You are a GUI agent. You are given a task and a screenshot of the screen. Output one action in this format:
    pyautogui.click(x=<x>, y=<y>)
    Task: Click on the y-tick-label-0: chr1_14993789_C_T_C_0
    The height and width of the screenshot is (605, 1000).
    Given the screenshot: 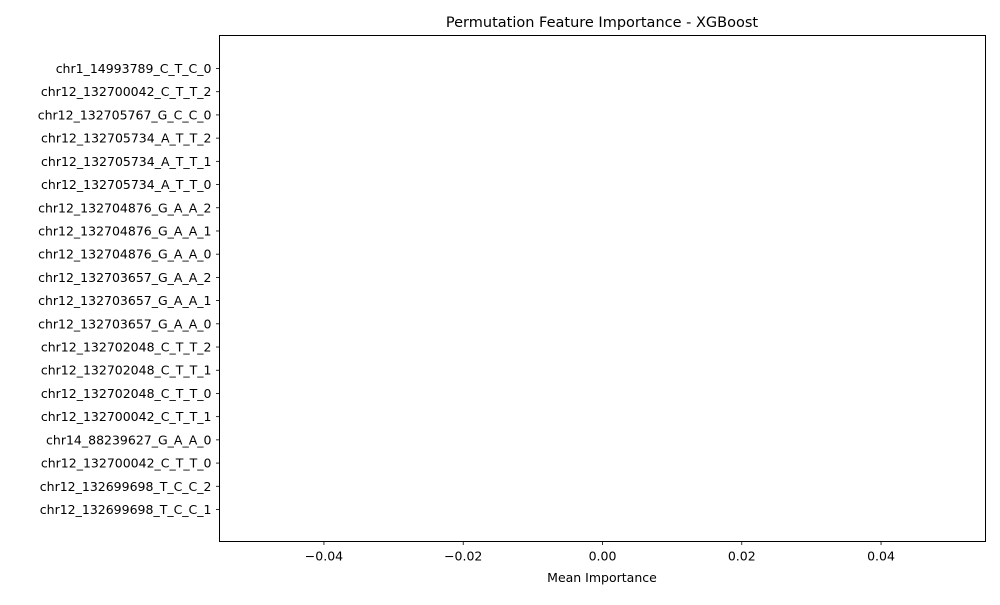 What is the action you would take?
    pyautogui.click(x=134, y=68)
    